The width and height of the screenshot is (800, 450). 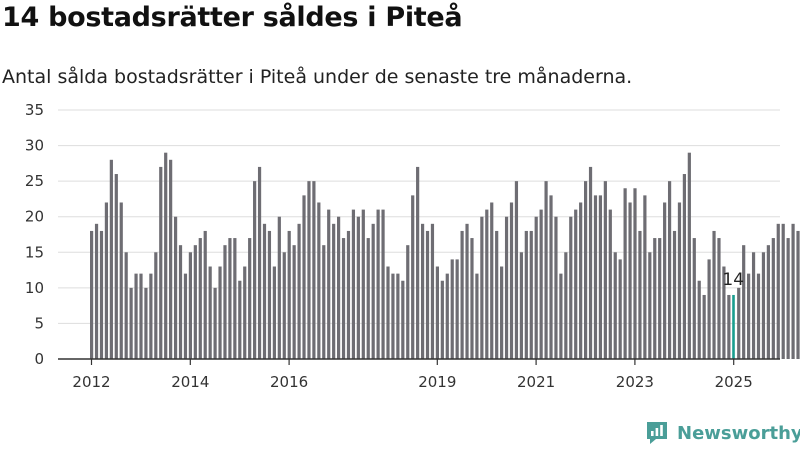 What do you see at coordinates (34, 110) in the screenshot?
I see `y-tick-label: 35` at bounding box center [34, 110].